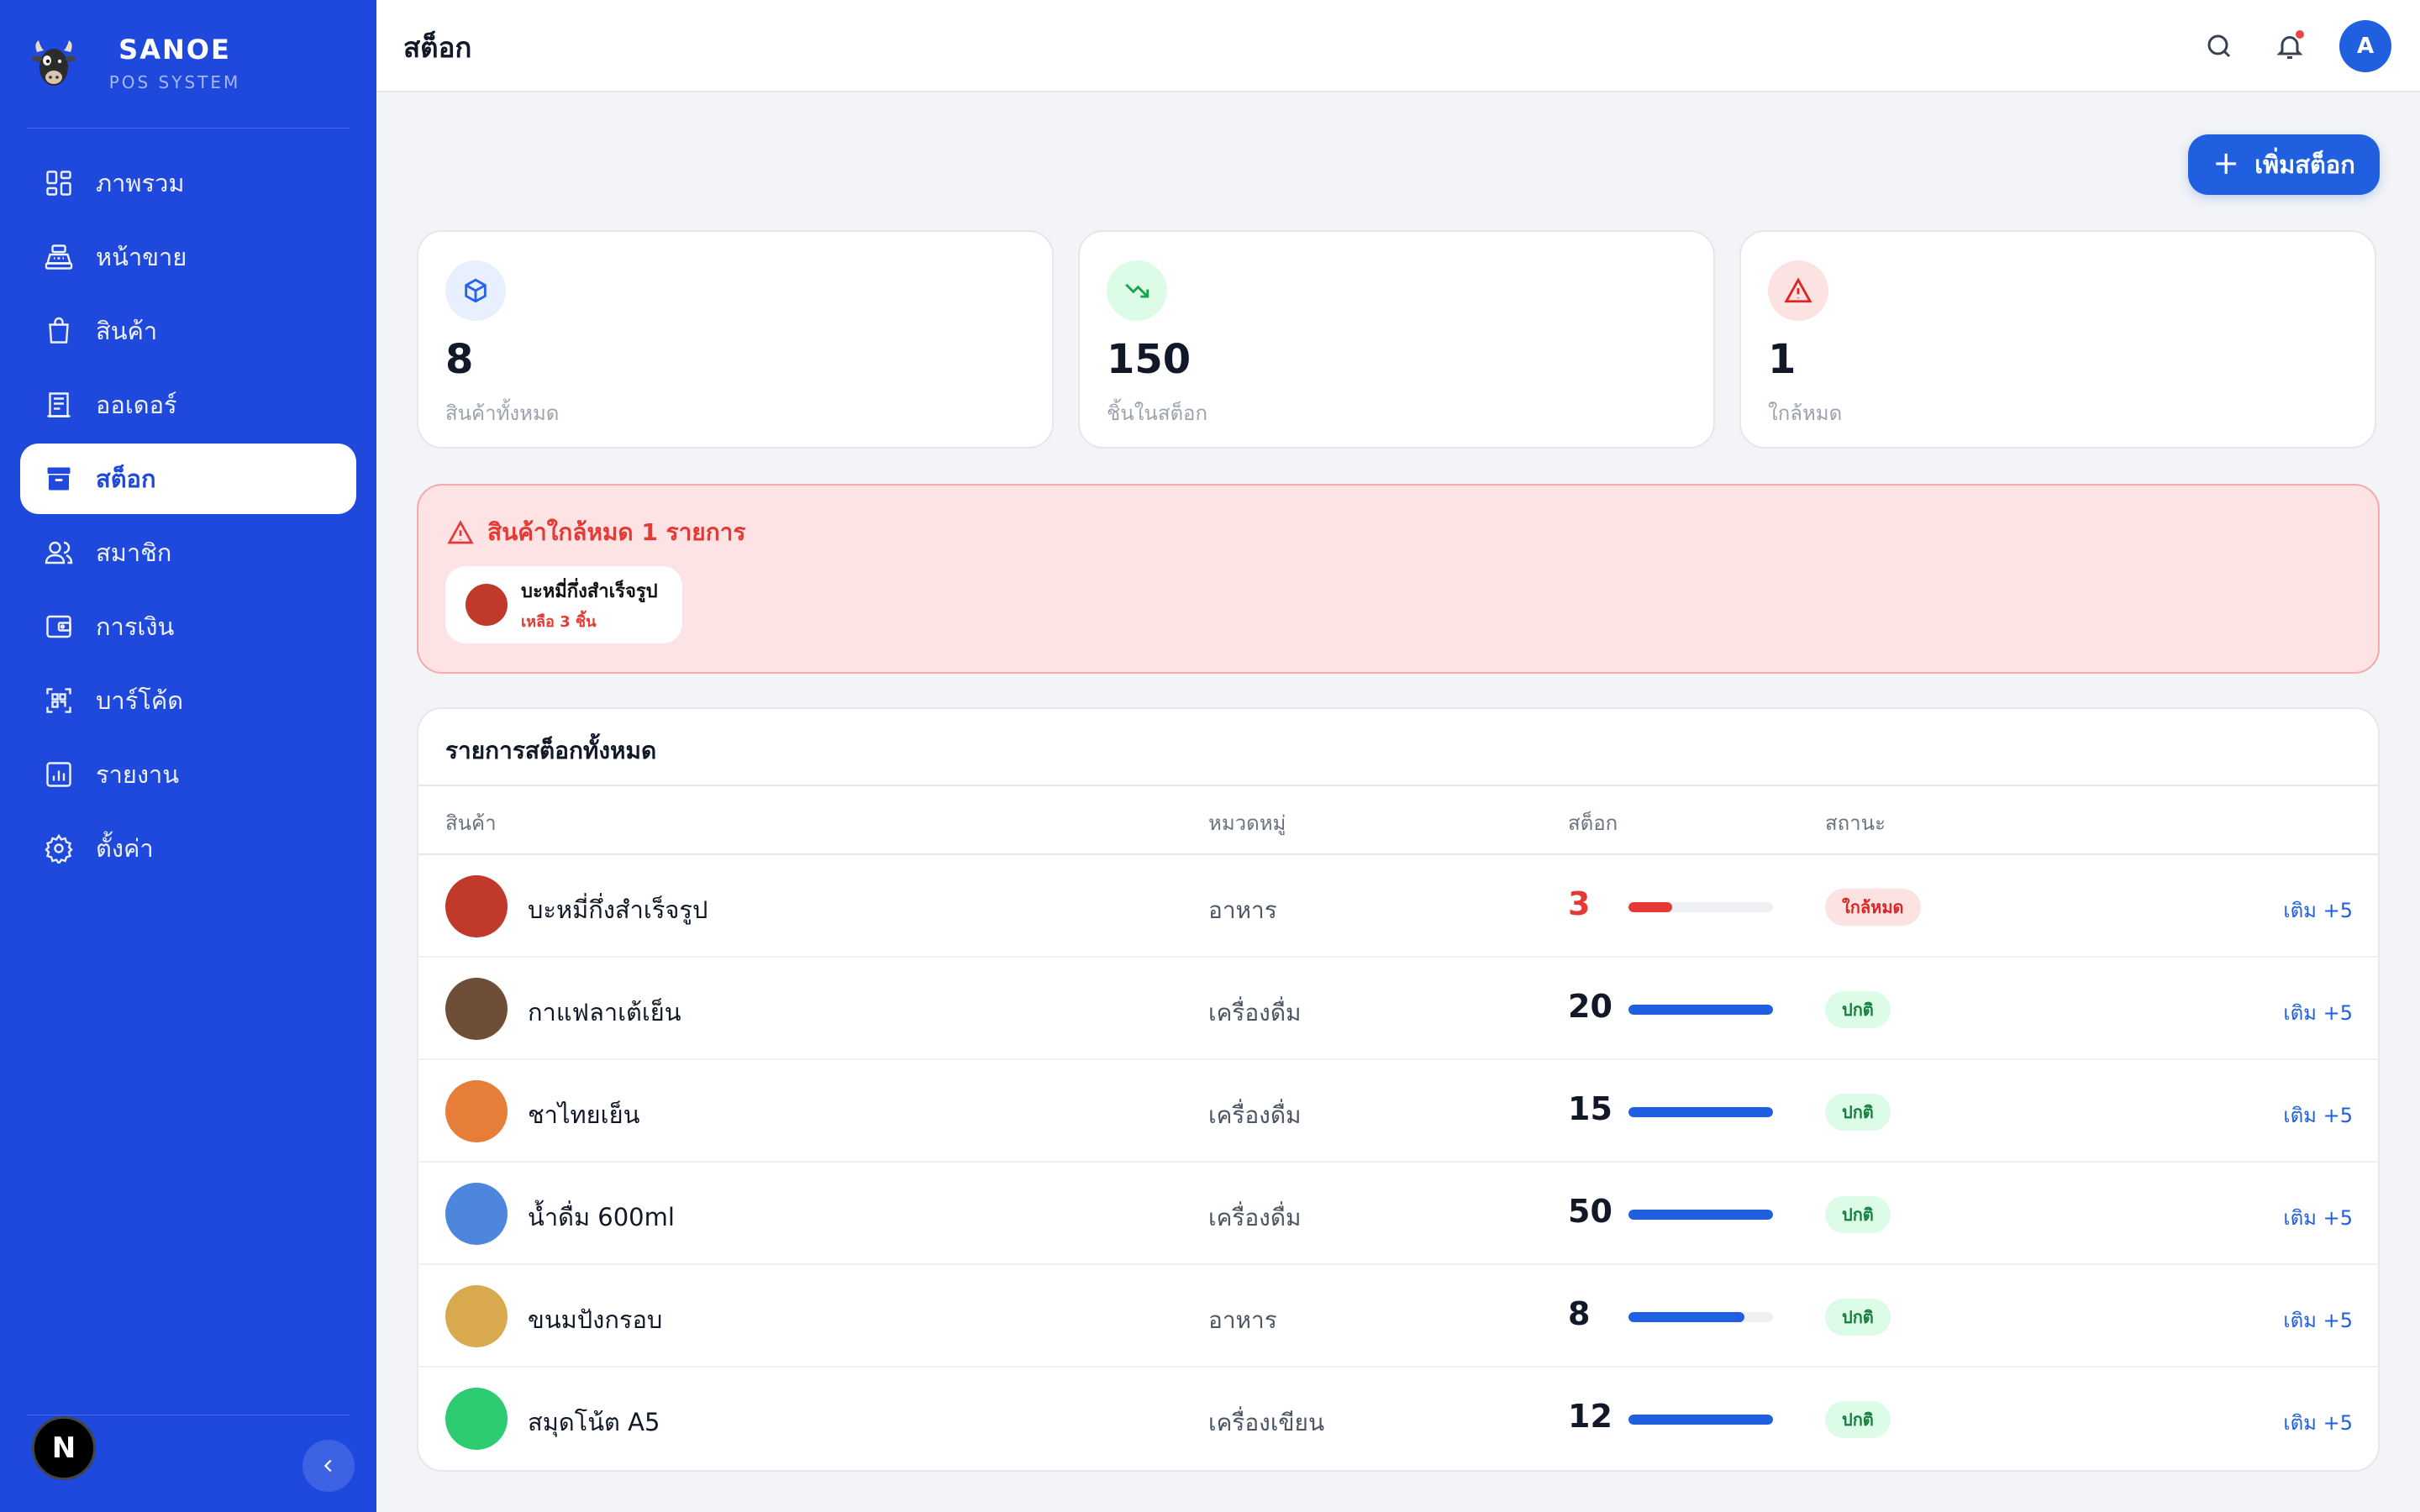 The height and width of the screenshot is (1512, 2420). What do you see at coordinates (1590, 1211) in the screenshot?
I see `stock-quantity: 50` at bounding box center [1590, 1211].